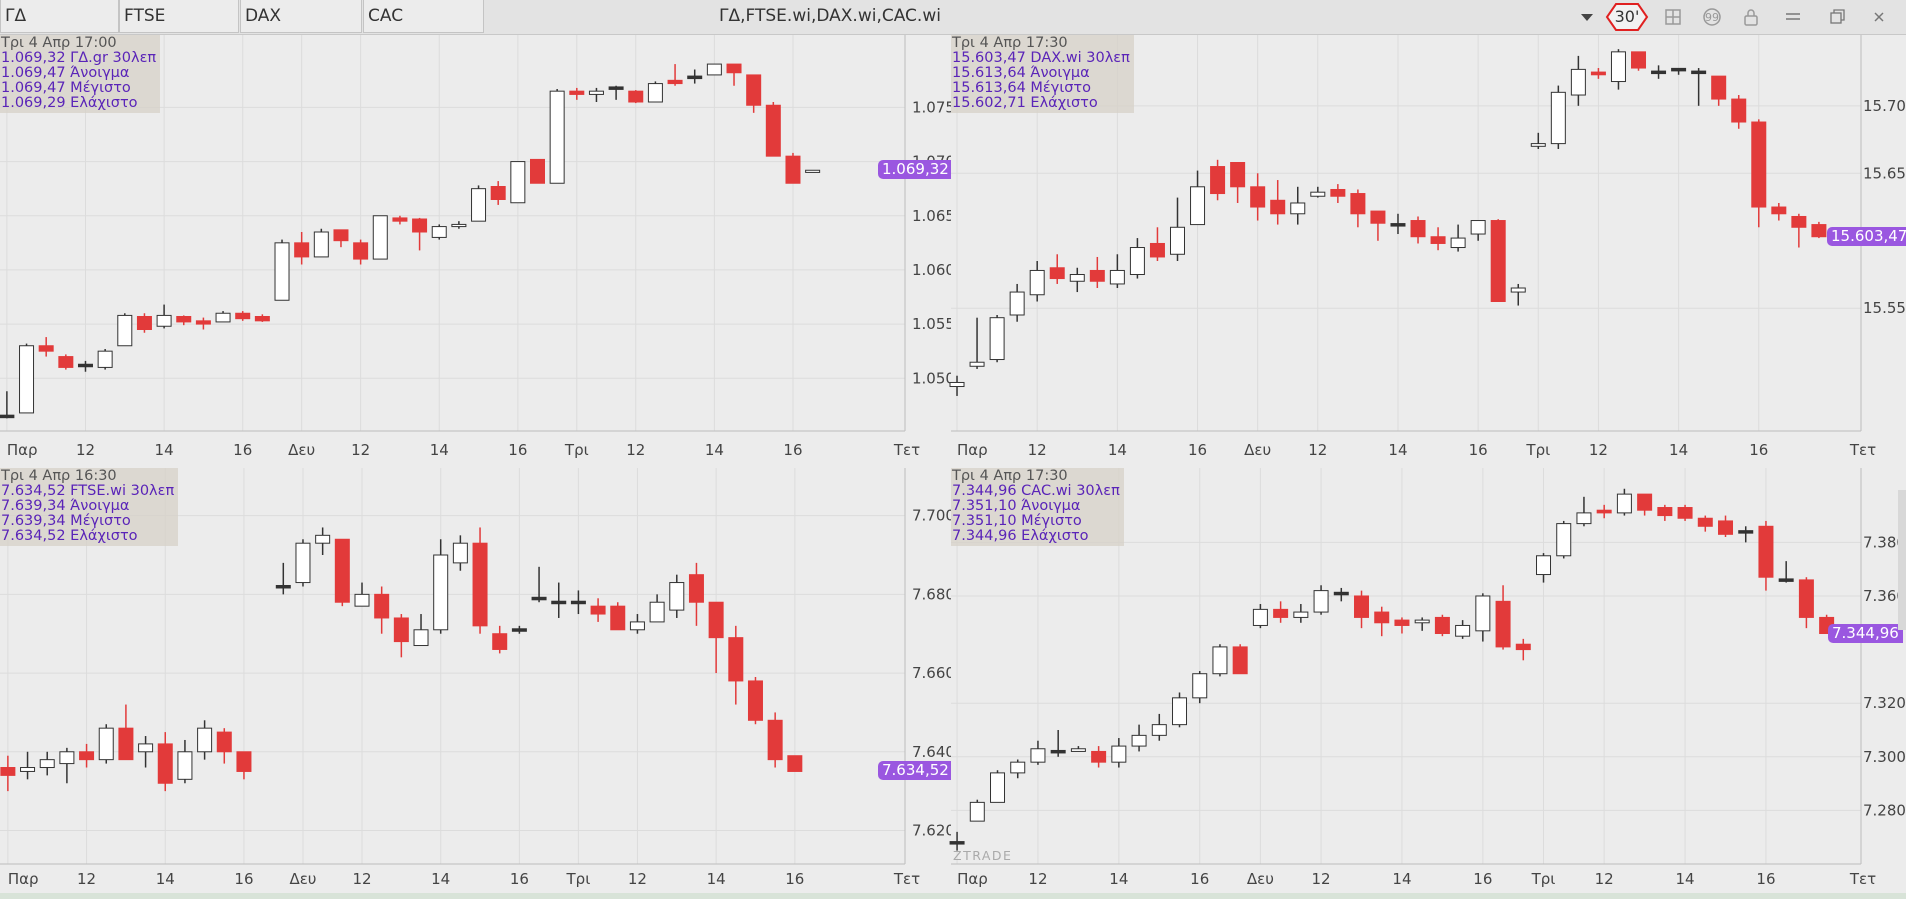 Image resolution: width=1906 pixels, height=899 pixels. What do you see at coordinates (59, 16) in the screenshot?
I see `tab-gd: ΓΔ` at bounding box center [59, 16].